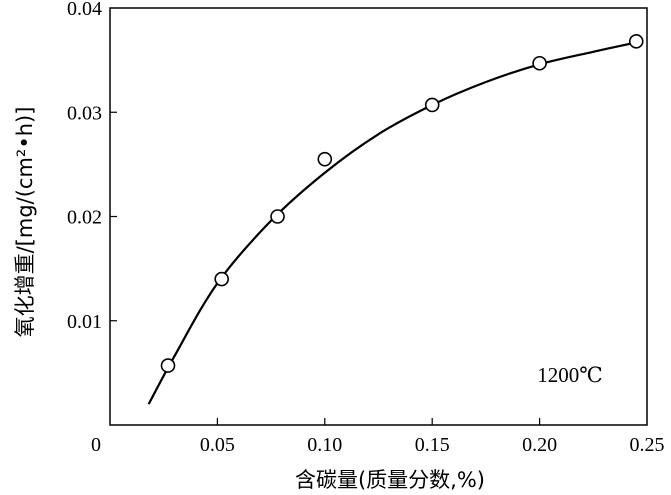 The width and height of the screenshot is (671, 495). Describe the element at coordinates (390, 480) in the screenshot. I see `x-axis-title: 含碳量(质量分数,%)` at that location.